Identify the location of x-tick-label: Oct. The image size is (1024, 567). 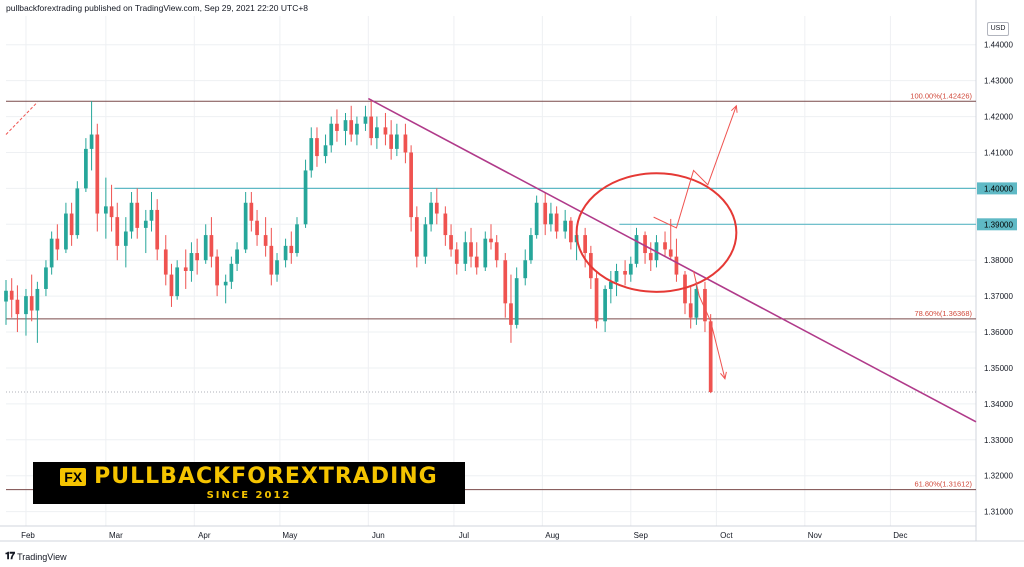
(726, 535).